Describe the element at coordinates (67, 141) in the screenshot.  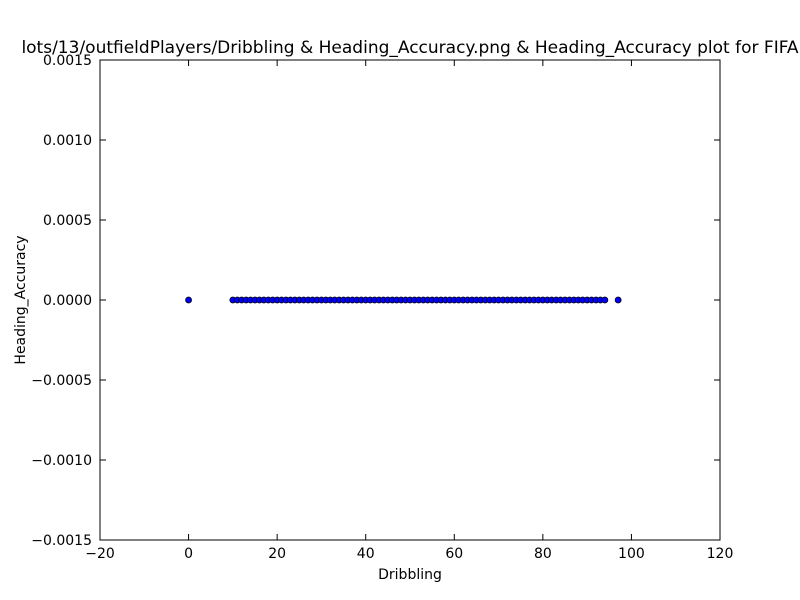
I see `y-tick-label: 0.0010` at that location.